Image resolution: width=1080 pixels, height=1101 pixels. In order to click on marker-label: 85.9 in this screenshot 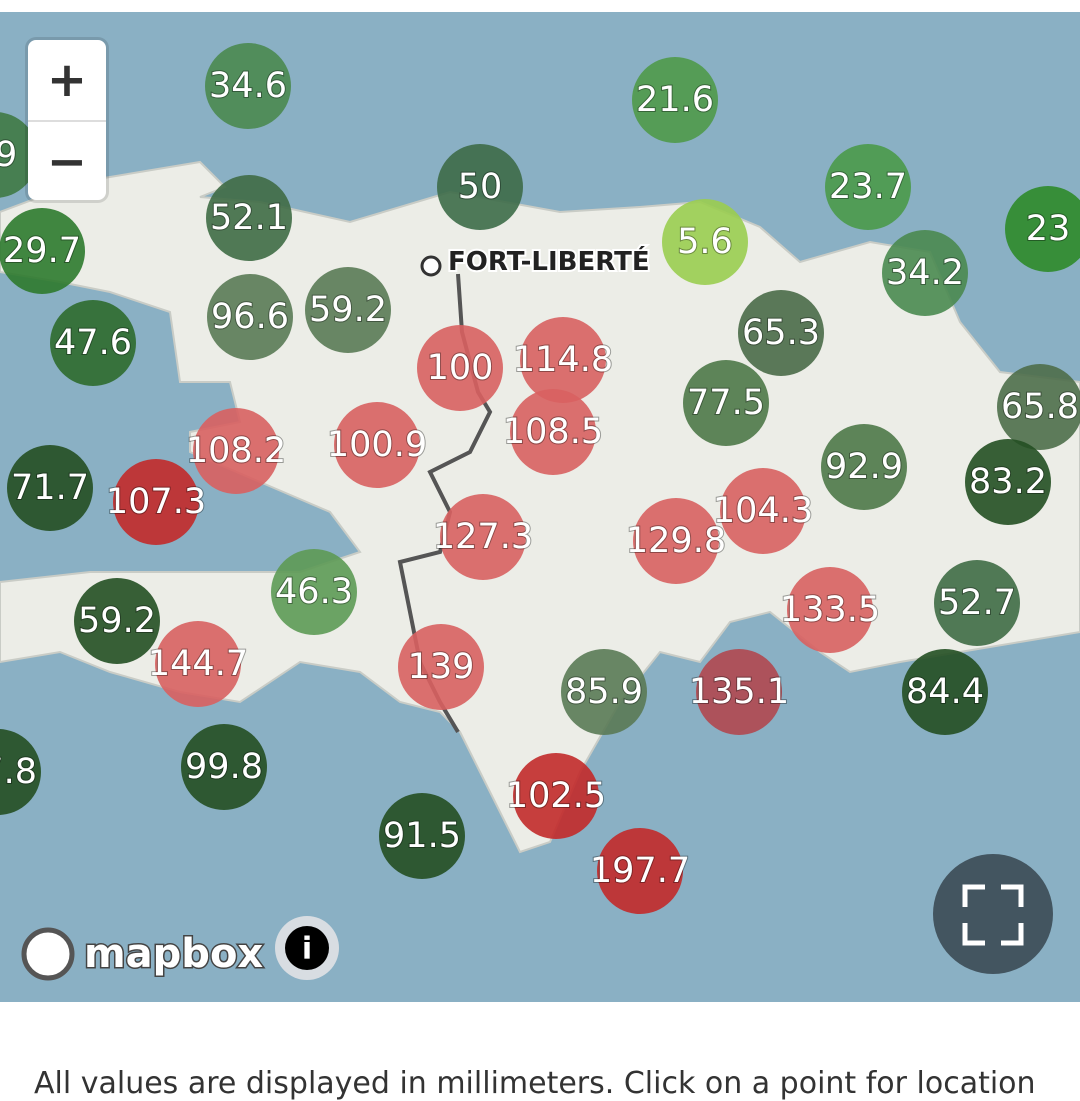, I will do `click(604, 692)`.